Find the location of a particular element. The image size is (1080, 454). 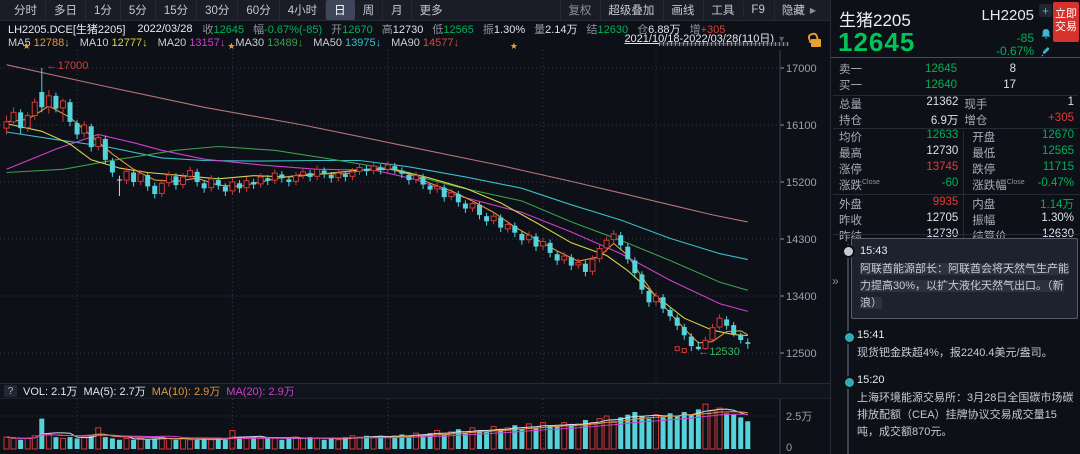

change-value: -0.67%(-85) is located at coordinates (293, 29).